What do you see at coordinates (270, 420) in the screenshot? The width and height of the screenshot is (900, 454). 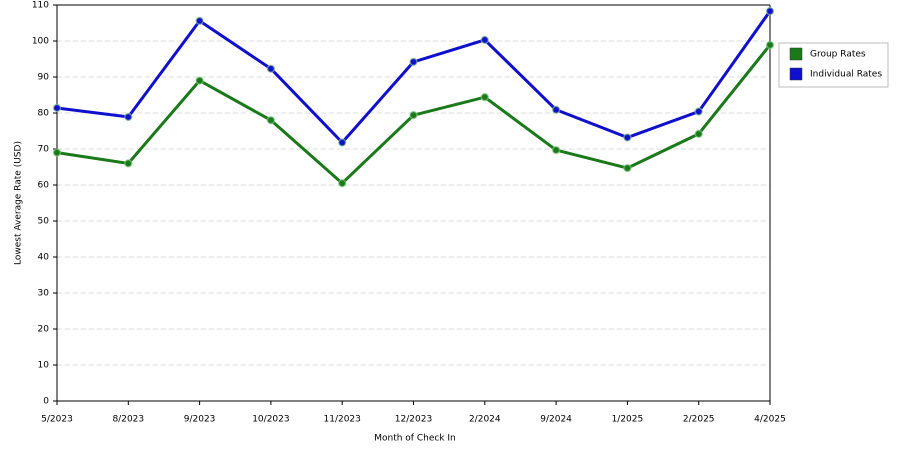 I see `x-tick-label: 10/2023` at bounding box center [270, 420].